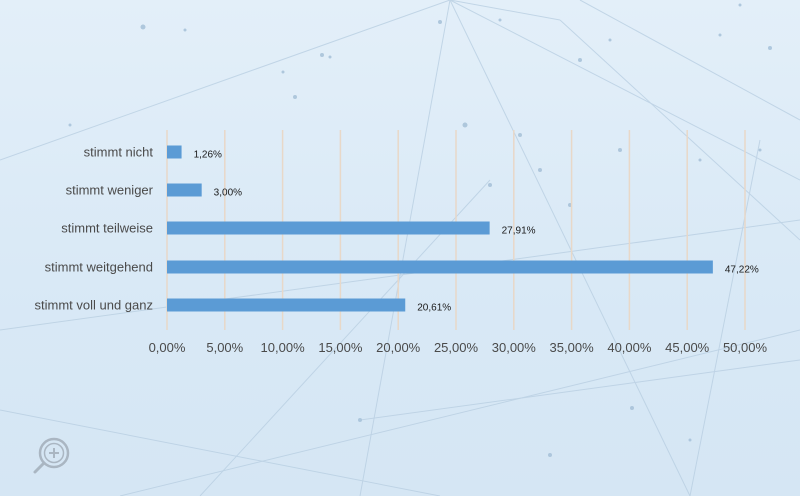 The image size is (800, 496). I want to click on value-label: 3,00%, so click(228, 193).